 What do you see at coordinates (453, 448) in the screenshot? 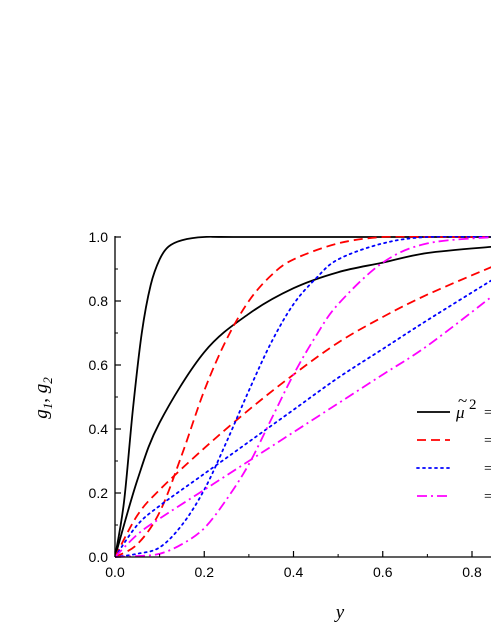
I see `legend: = = = = μ~ 2` at bounding box center [453, 448].